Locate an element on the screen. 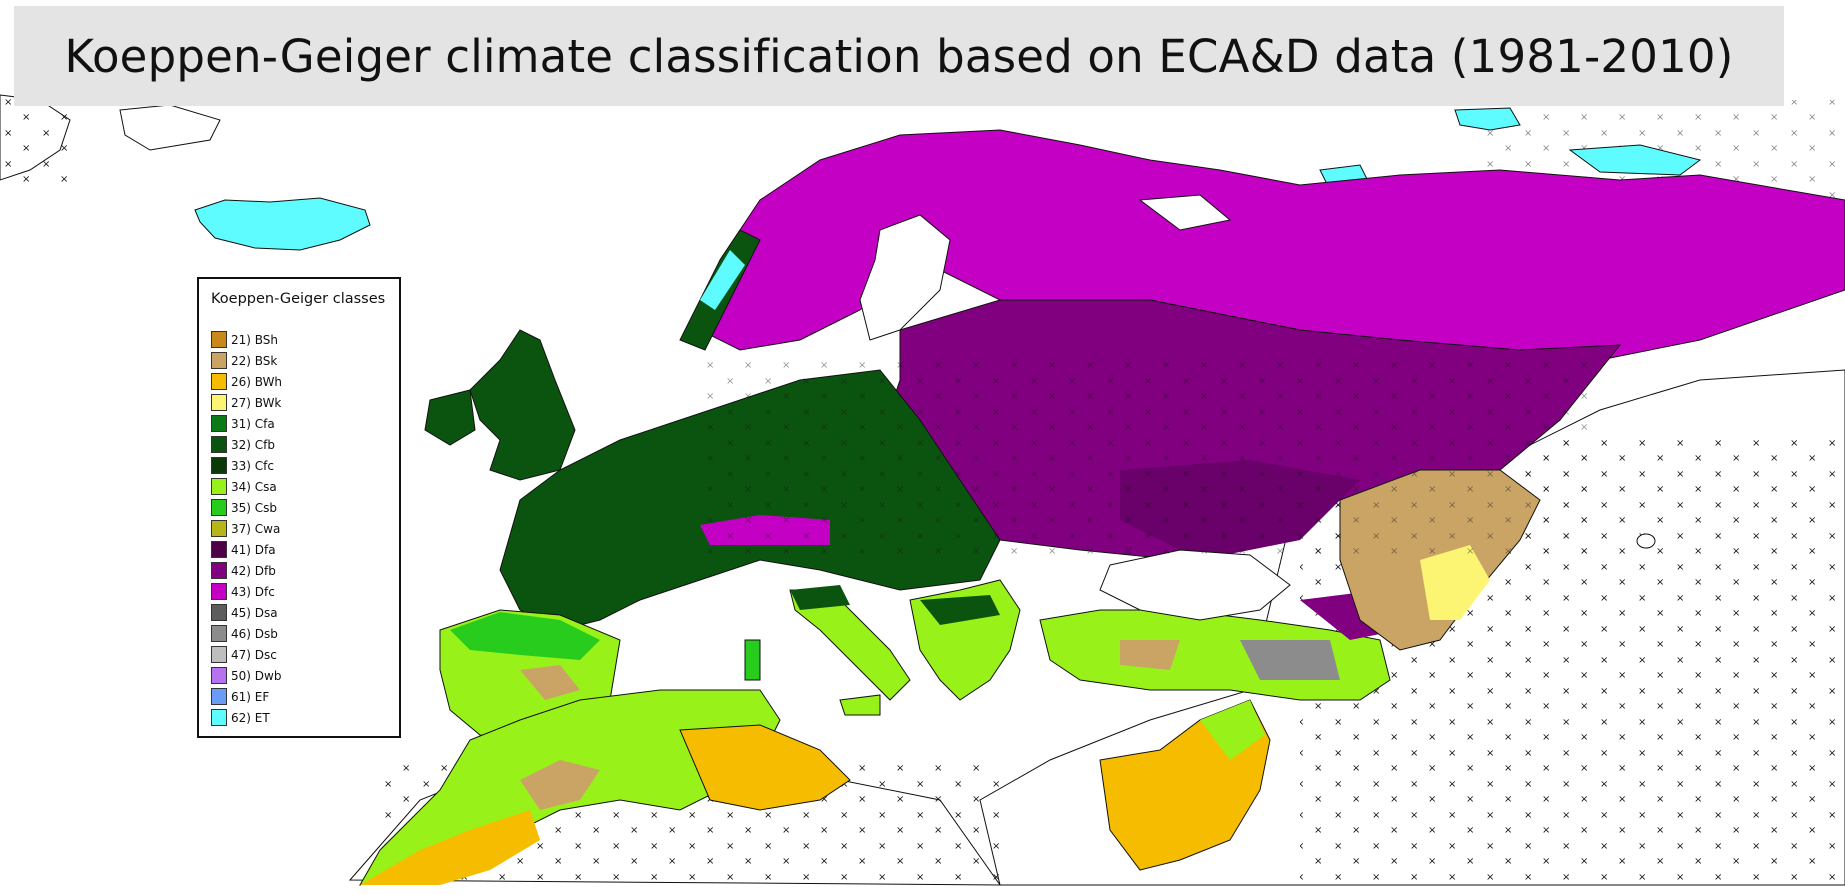 This screenshot has height=895, width=1845. legend-item: 34) Csa is located at coordinates (246, 486).